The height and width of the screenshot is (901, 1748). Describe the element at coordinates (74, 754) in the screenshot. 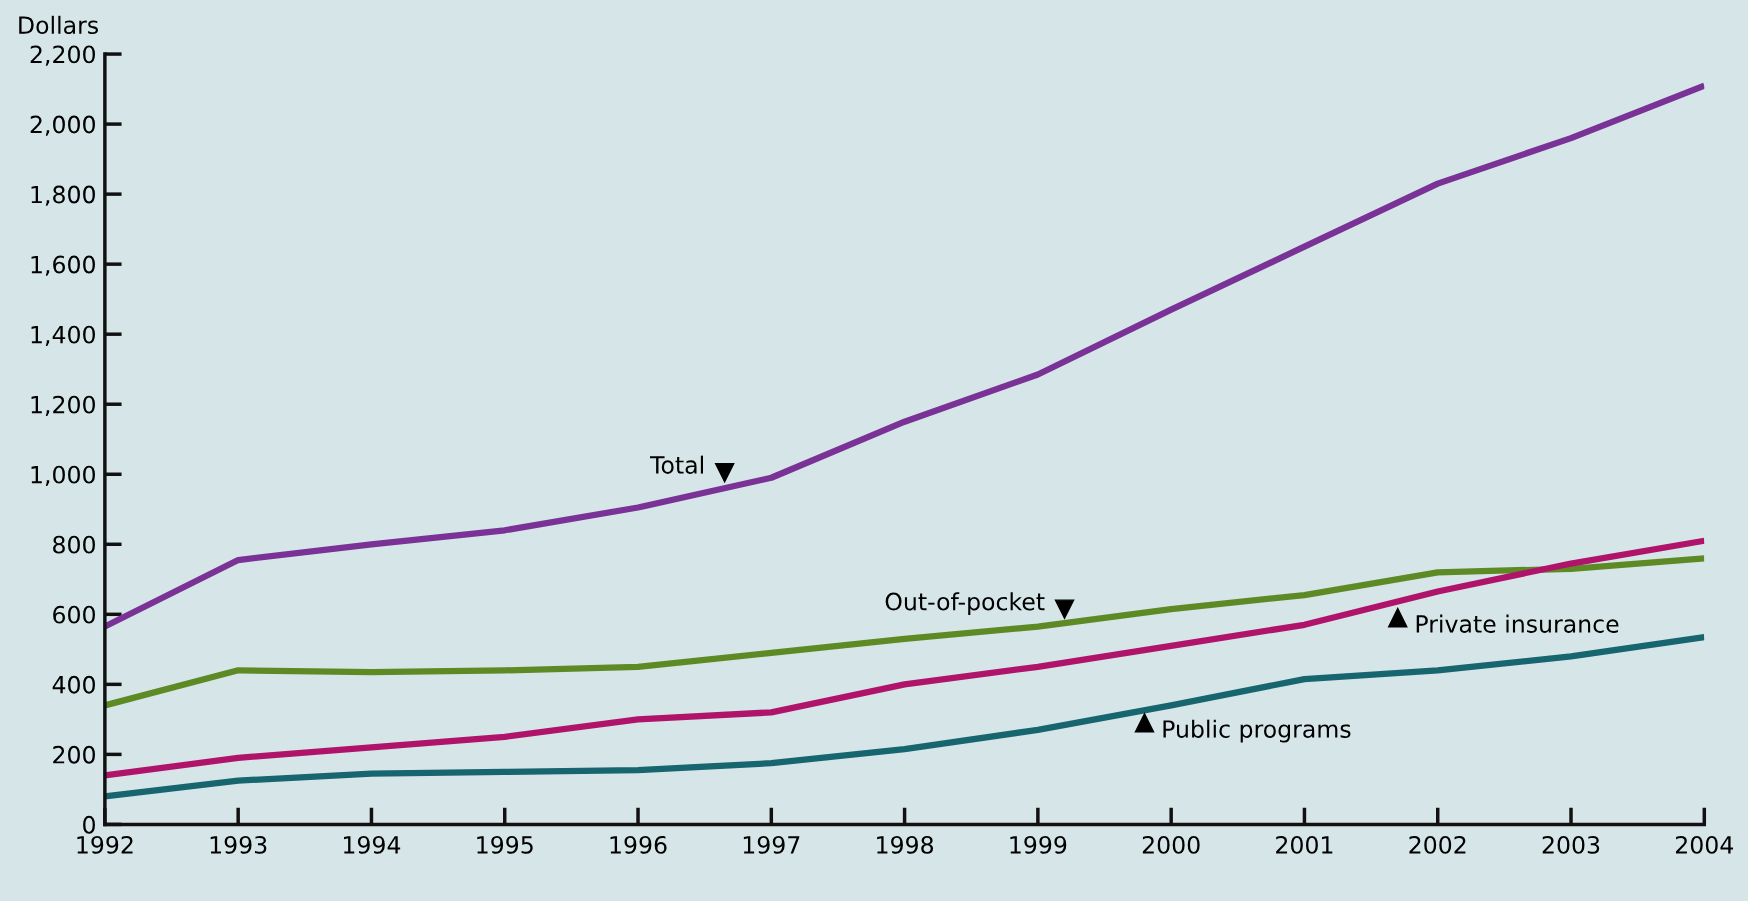

I see `y-tick-label: 200` at that location.